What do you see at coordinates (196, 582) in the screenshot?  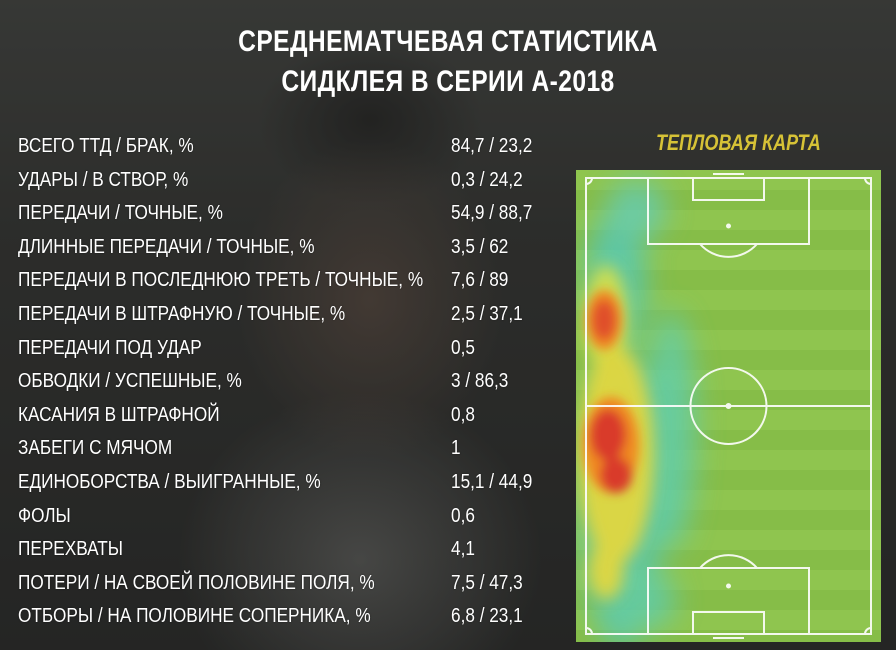 I see `stat-label: ПОТЕРИ / НА СВОЕЙ ПОЛОВИНЕ ПОЛЯ, %` at bounding box center [196, 582].